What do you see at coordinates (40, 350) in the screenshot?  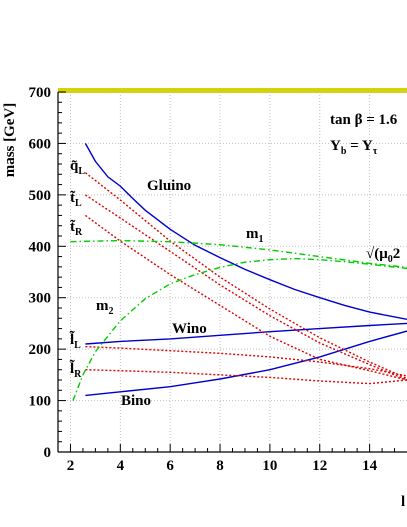 I see `y-tick-label: 200` at bounding box center [40, 350].